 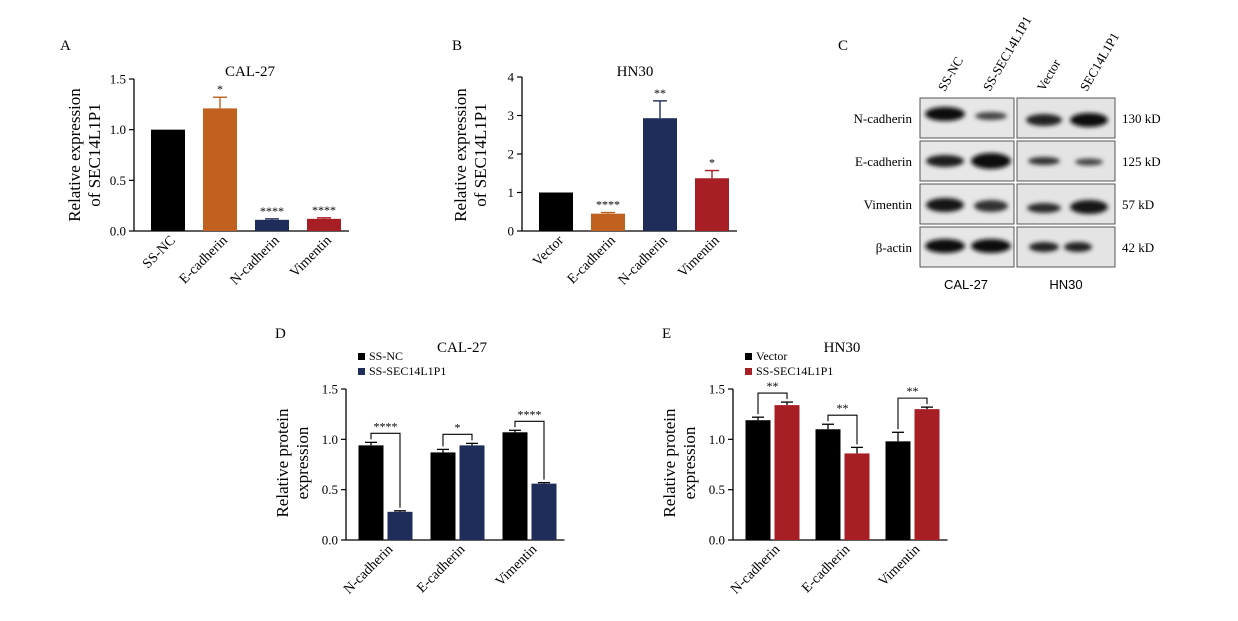 What do you see at coordinates (255, 260) in the screenshot?
I see `category-label-a-2: N-cadherin` at bounding box center [255, 260].